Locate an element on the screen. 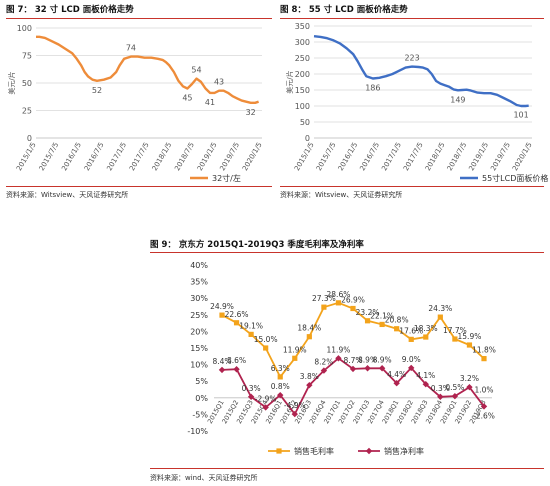 The image size is (550, 486). data-label: 11.8% is located at coordinates (484, 350).